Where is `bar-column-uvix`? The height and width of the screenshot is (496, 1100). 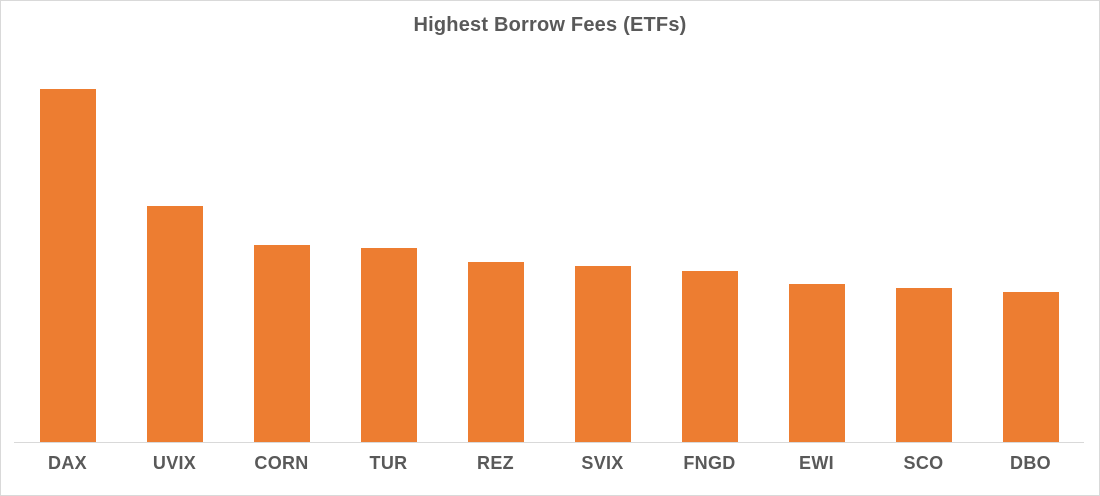
bar-column-uvix is located at coordinates (174, 265).